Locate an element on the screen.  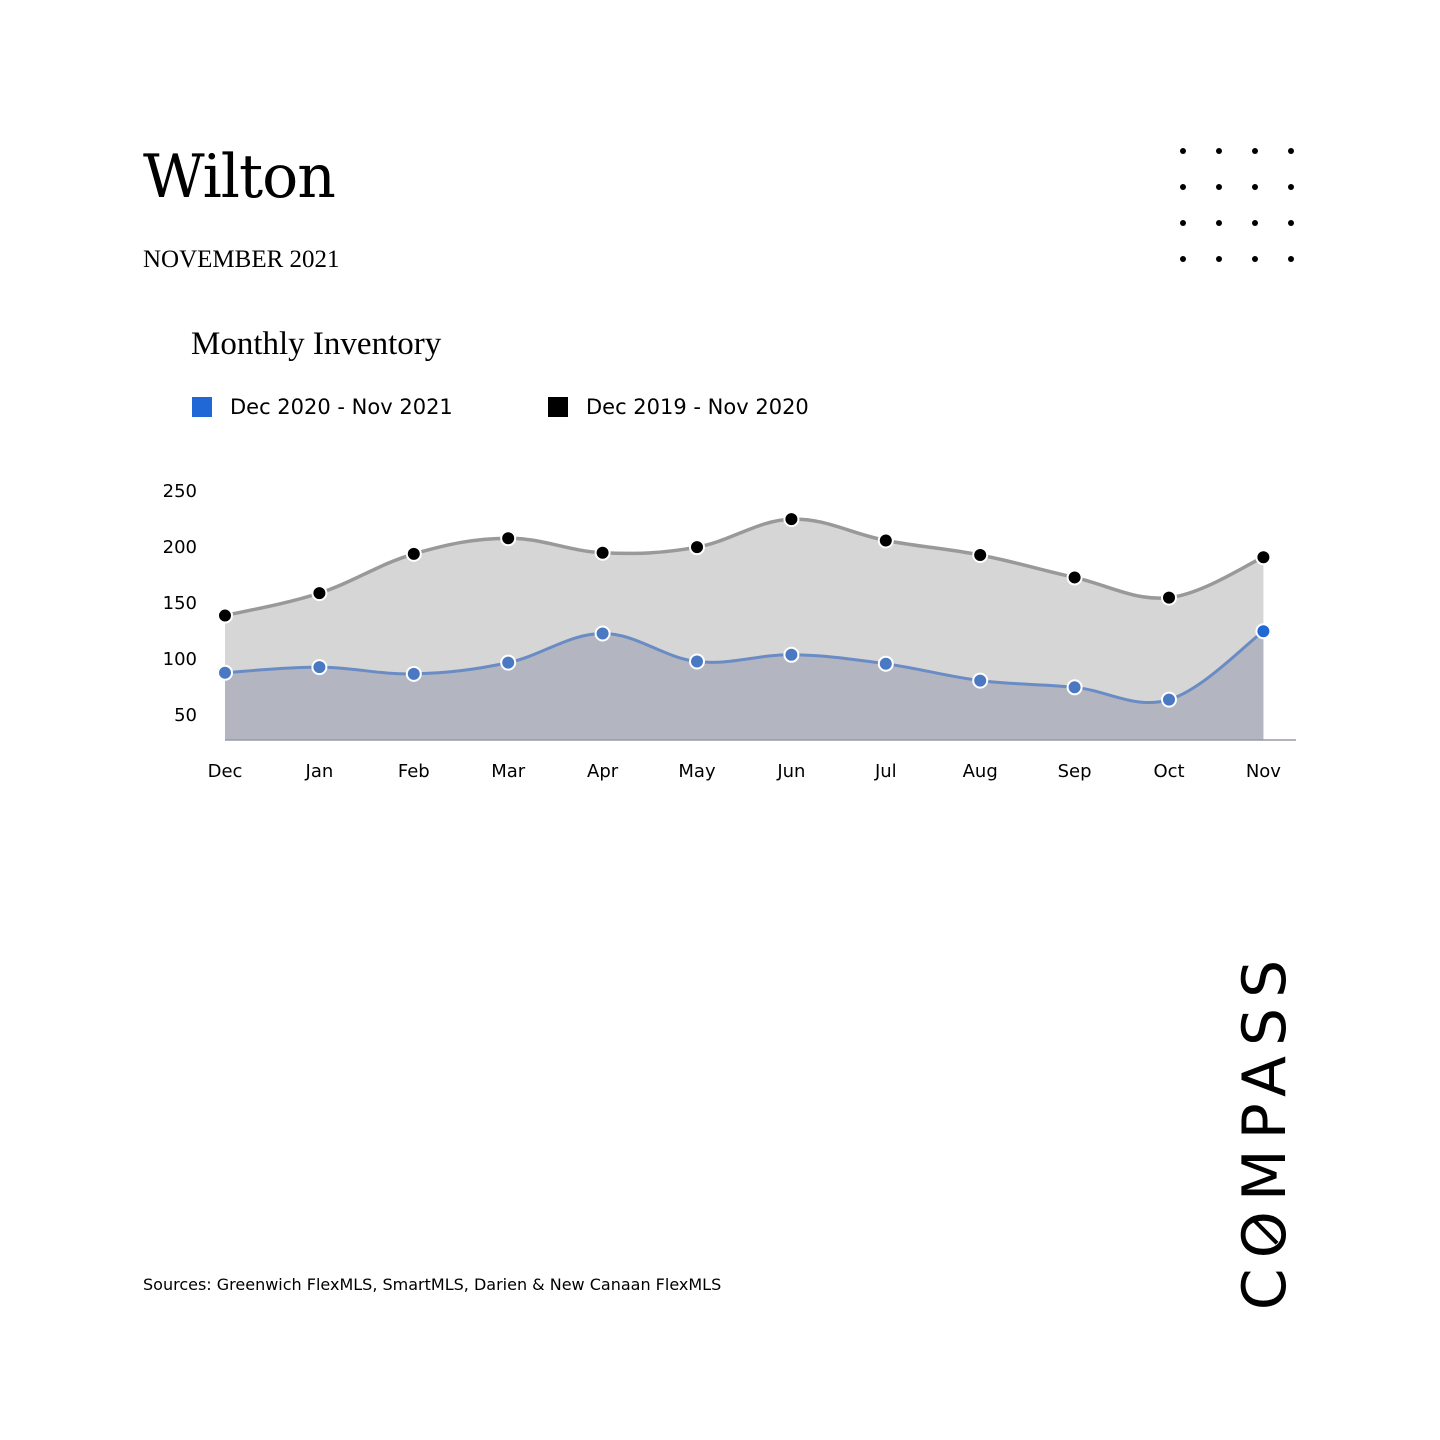
legend-label-previous: Dec 2019 - Nov 2020 is located at coordinates (697, 407).